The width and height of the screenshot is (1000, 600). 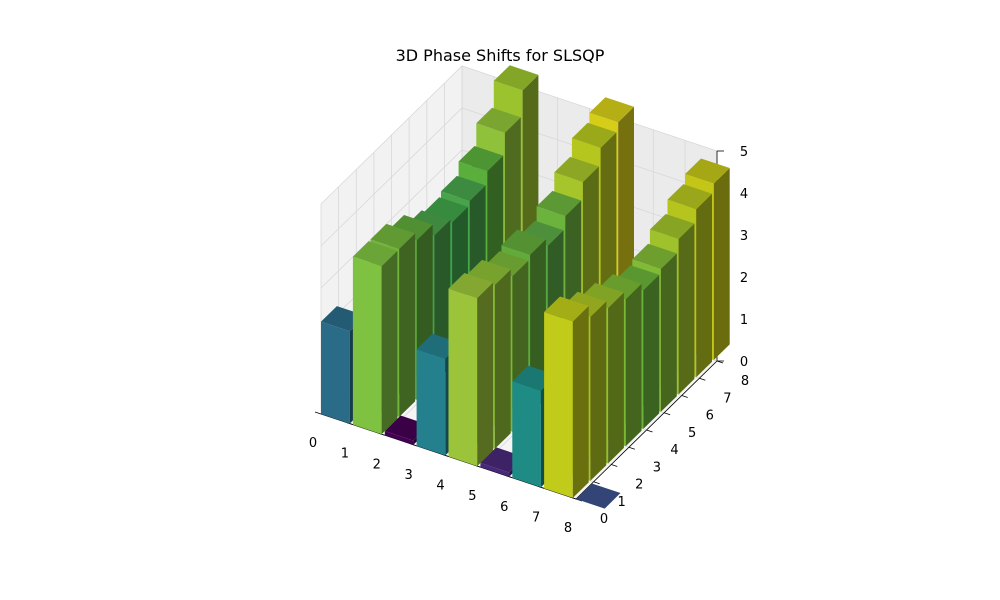 What do you see at coordinates (657, 467) in the screenshot?
I see `y-tick-label: 3` at bounding box center [657, 467].